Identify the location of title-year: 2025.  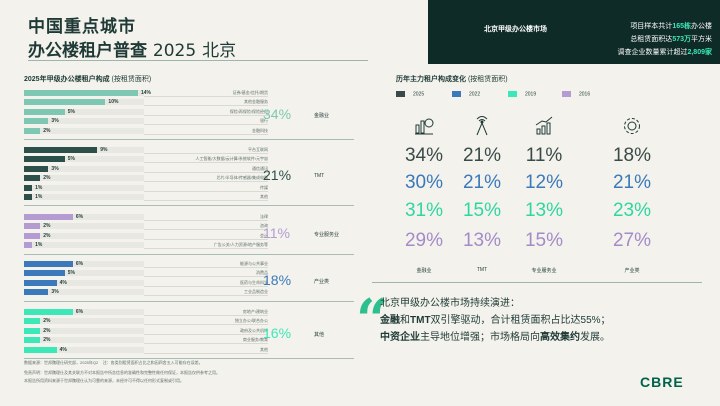
(174, 51).